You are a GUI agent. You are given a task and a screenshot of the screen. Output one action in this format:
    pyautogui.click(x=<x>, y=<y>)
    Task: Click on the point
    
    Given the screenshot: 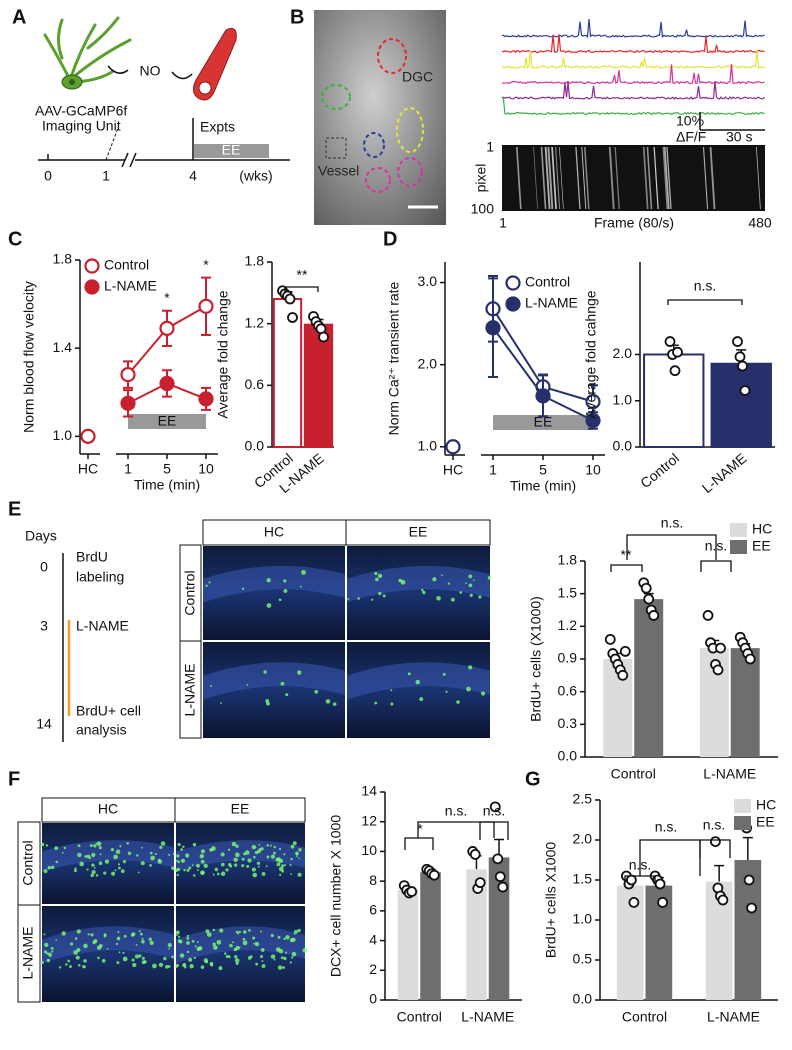 What is the action you would take?
    pyautogui.click(x=593, y=420)
    